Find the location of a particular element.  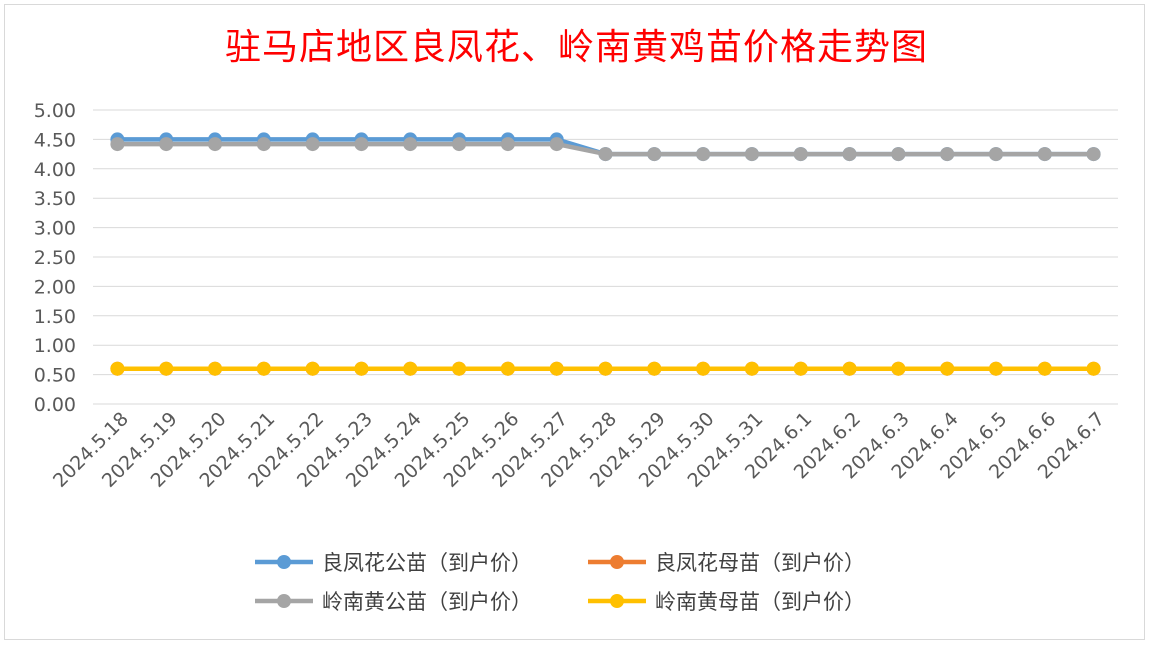

legend-item: 岭南黄公苗（到户价） is located at coordinates (393, 602).